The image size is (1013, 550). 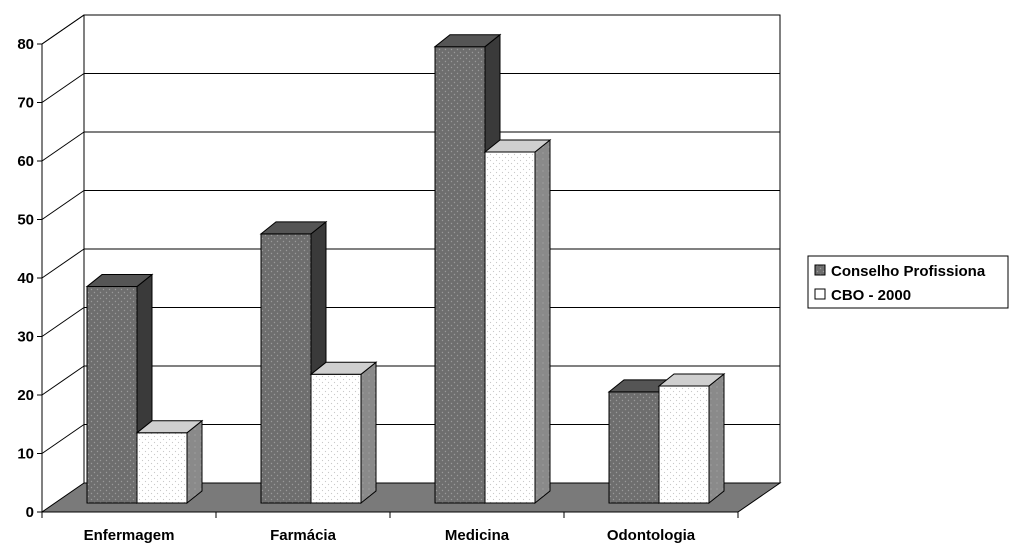 I want to click on legend-swatch-cbo, so click(x=820, y=294).